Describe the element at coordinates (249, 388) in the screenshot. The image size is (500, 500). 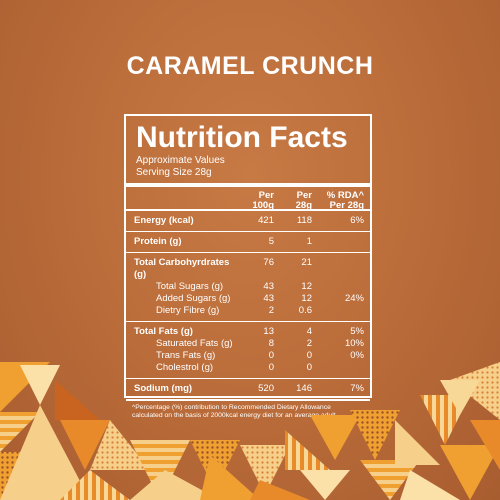
I see `nutrient-row-sodium: Sodium (mg) 520 146 7%` at that location.